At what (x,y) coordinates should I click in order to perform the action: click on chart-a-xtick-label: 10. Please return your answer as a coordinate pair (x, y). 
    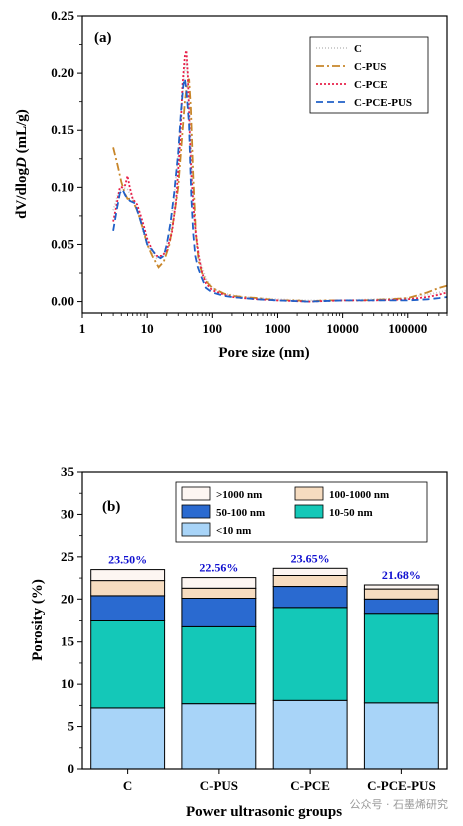
    Looking at the image, I should click on (147, 328).